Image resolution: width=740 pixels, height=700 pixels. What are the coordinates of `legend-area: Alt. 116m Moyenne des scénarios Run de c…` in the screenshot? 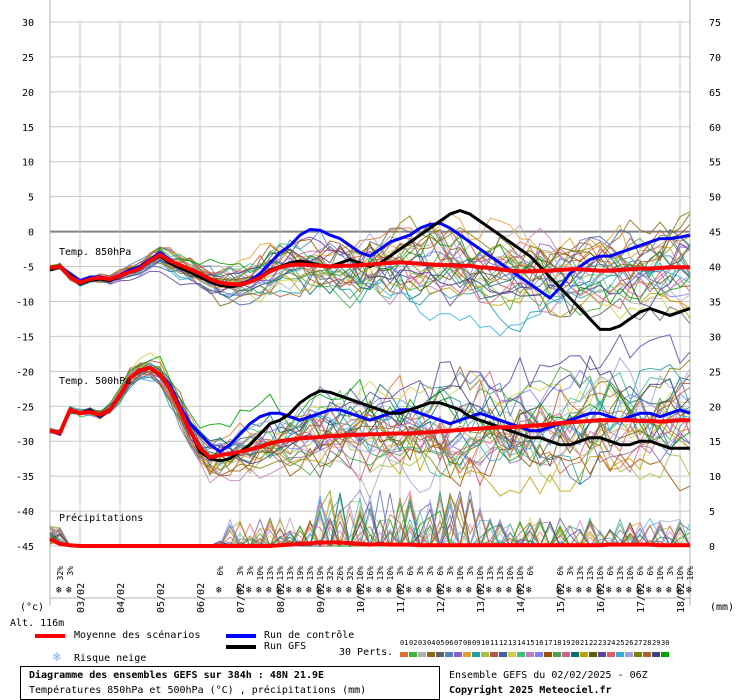 It's located at (370, 659).